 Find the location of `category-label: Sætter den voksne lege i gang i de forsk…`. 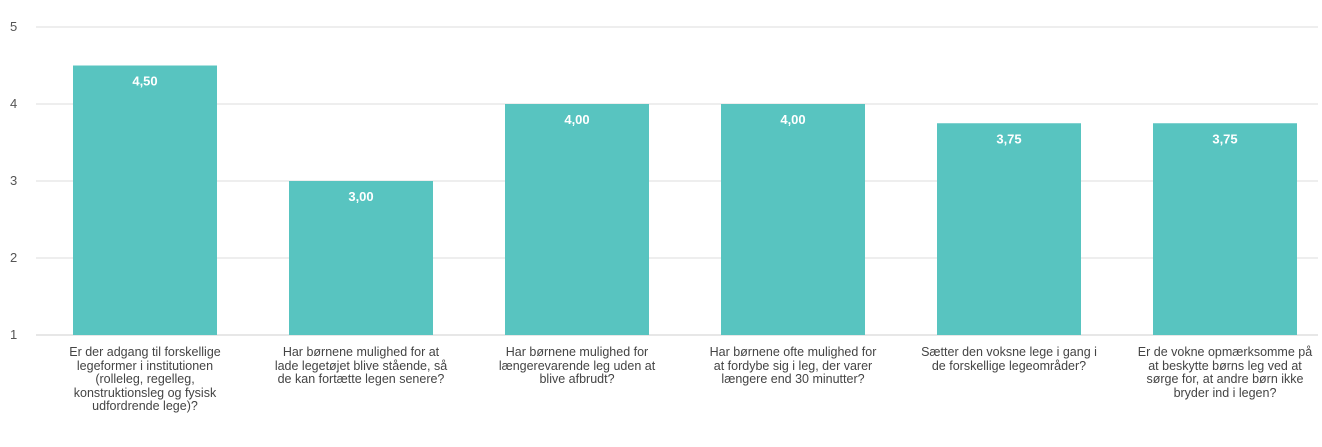

category-label: Sætter den voksne lege i gang i de forsk… is located at coordinates (1009, 359).